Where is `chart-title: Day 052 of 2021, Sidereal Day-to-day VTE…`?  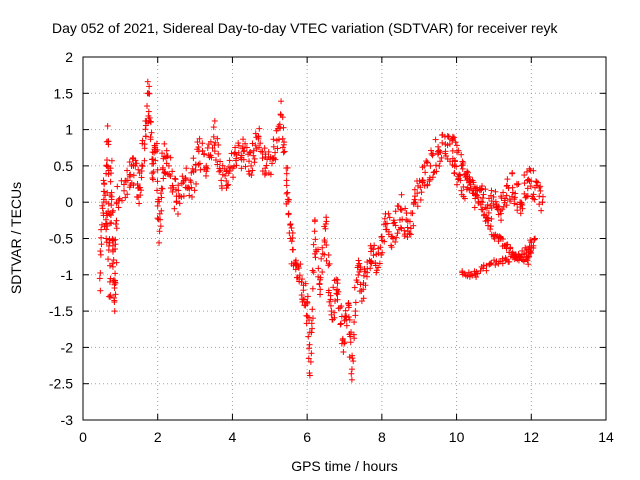
chart-title: Day 052 of 2021, Sidereal Day-to-day VTE… is located at coordinates (305, 28).